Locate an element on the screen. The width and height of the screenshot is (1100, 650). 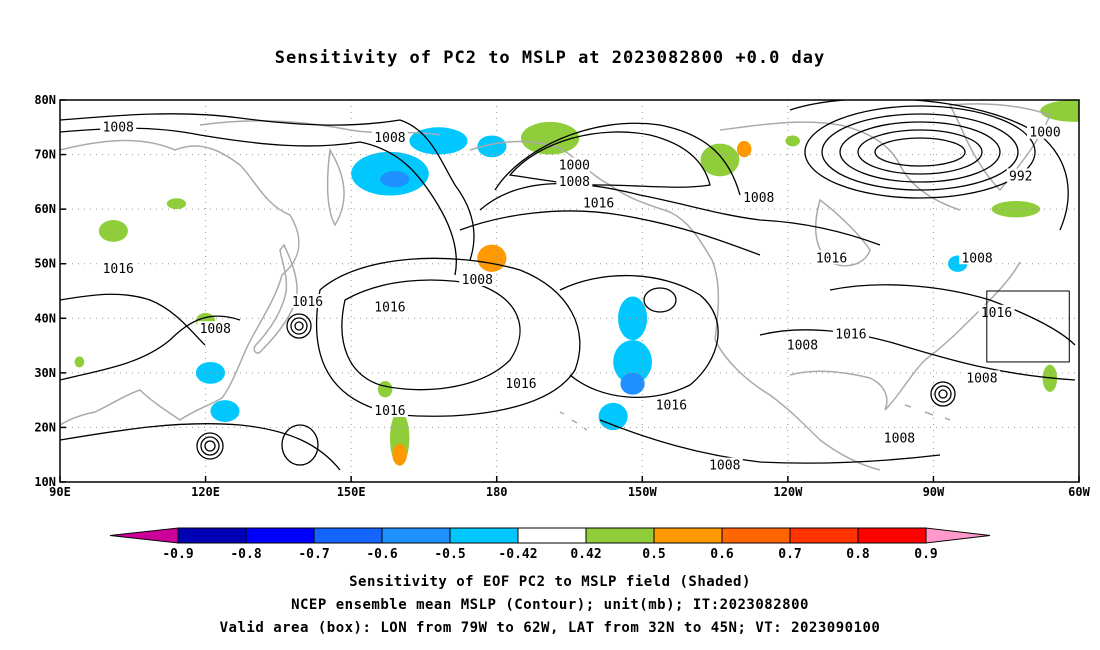
colorbar-level-label: -0.42 is located at coordinates (517, 554).